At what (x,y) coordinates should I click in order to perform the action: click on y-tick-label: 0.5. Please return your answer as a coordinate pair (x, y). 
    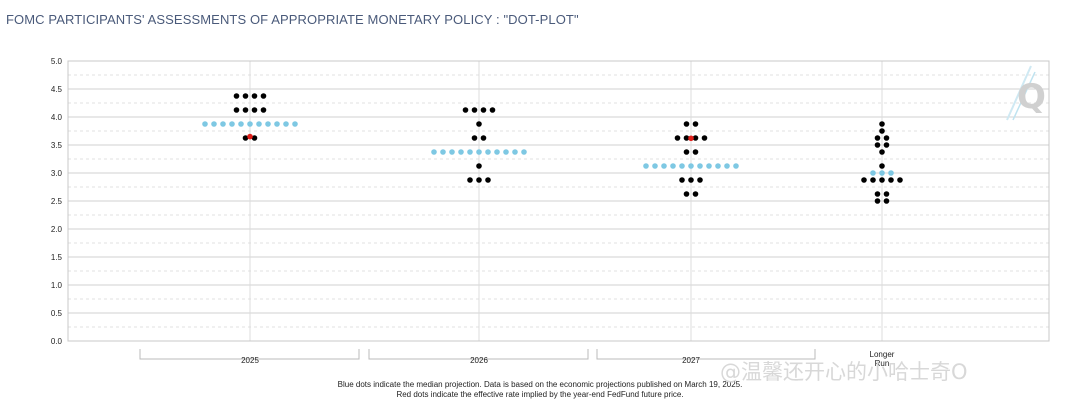
    Looking at the image, I should click on (57, 313).